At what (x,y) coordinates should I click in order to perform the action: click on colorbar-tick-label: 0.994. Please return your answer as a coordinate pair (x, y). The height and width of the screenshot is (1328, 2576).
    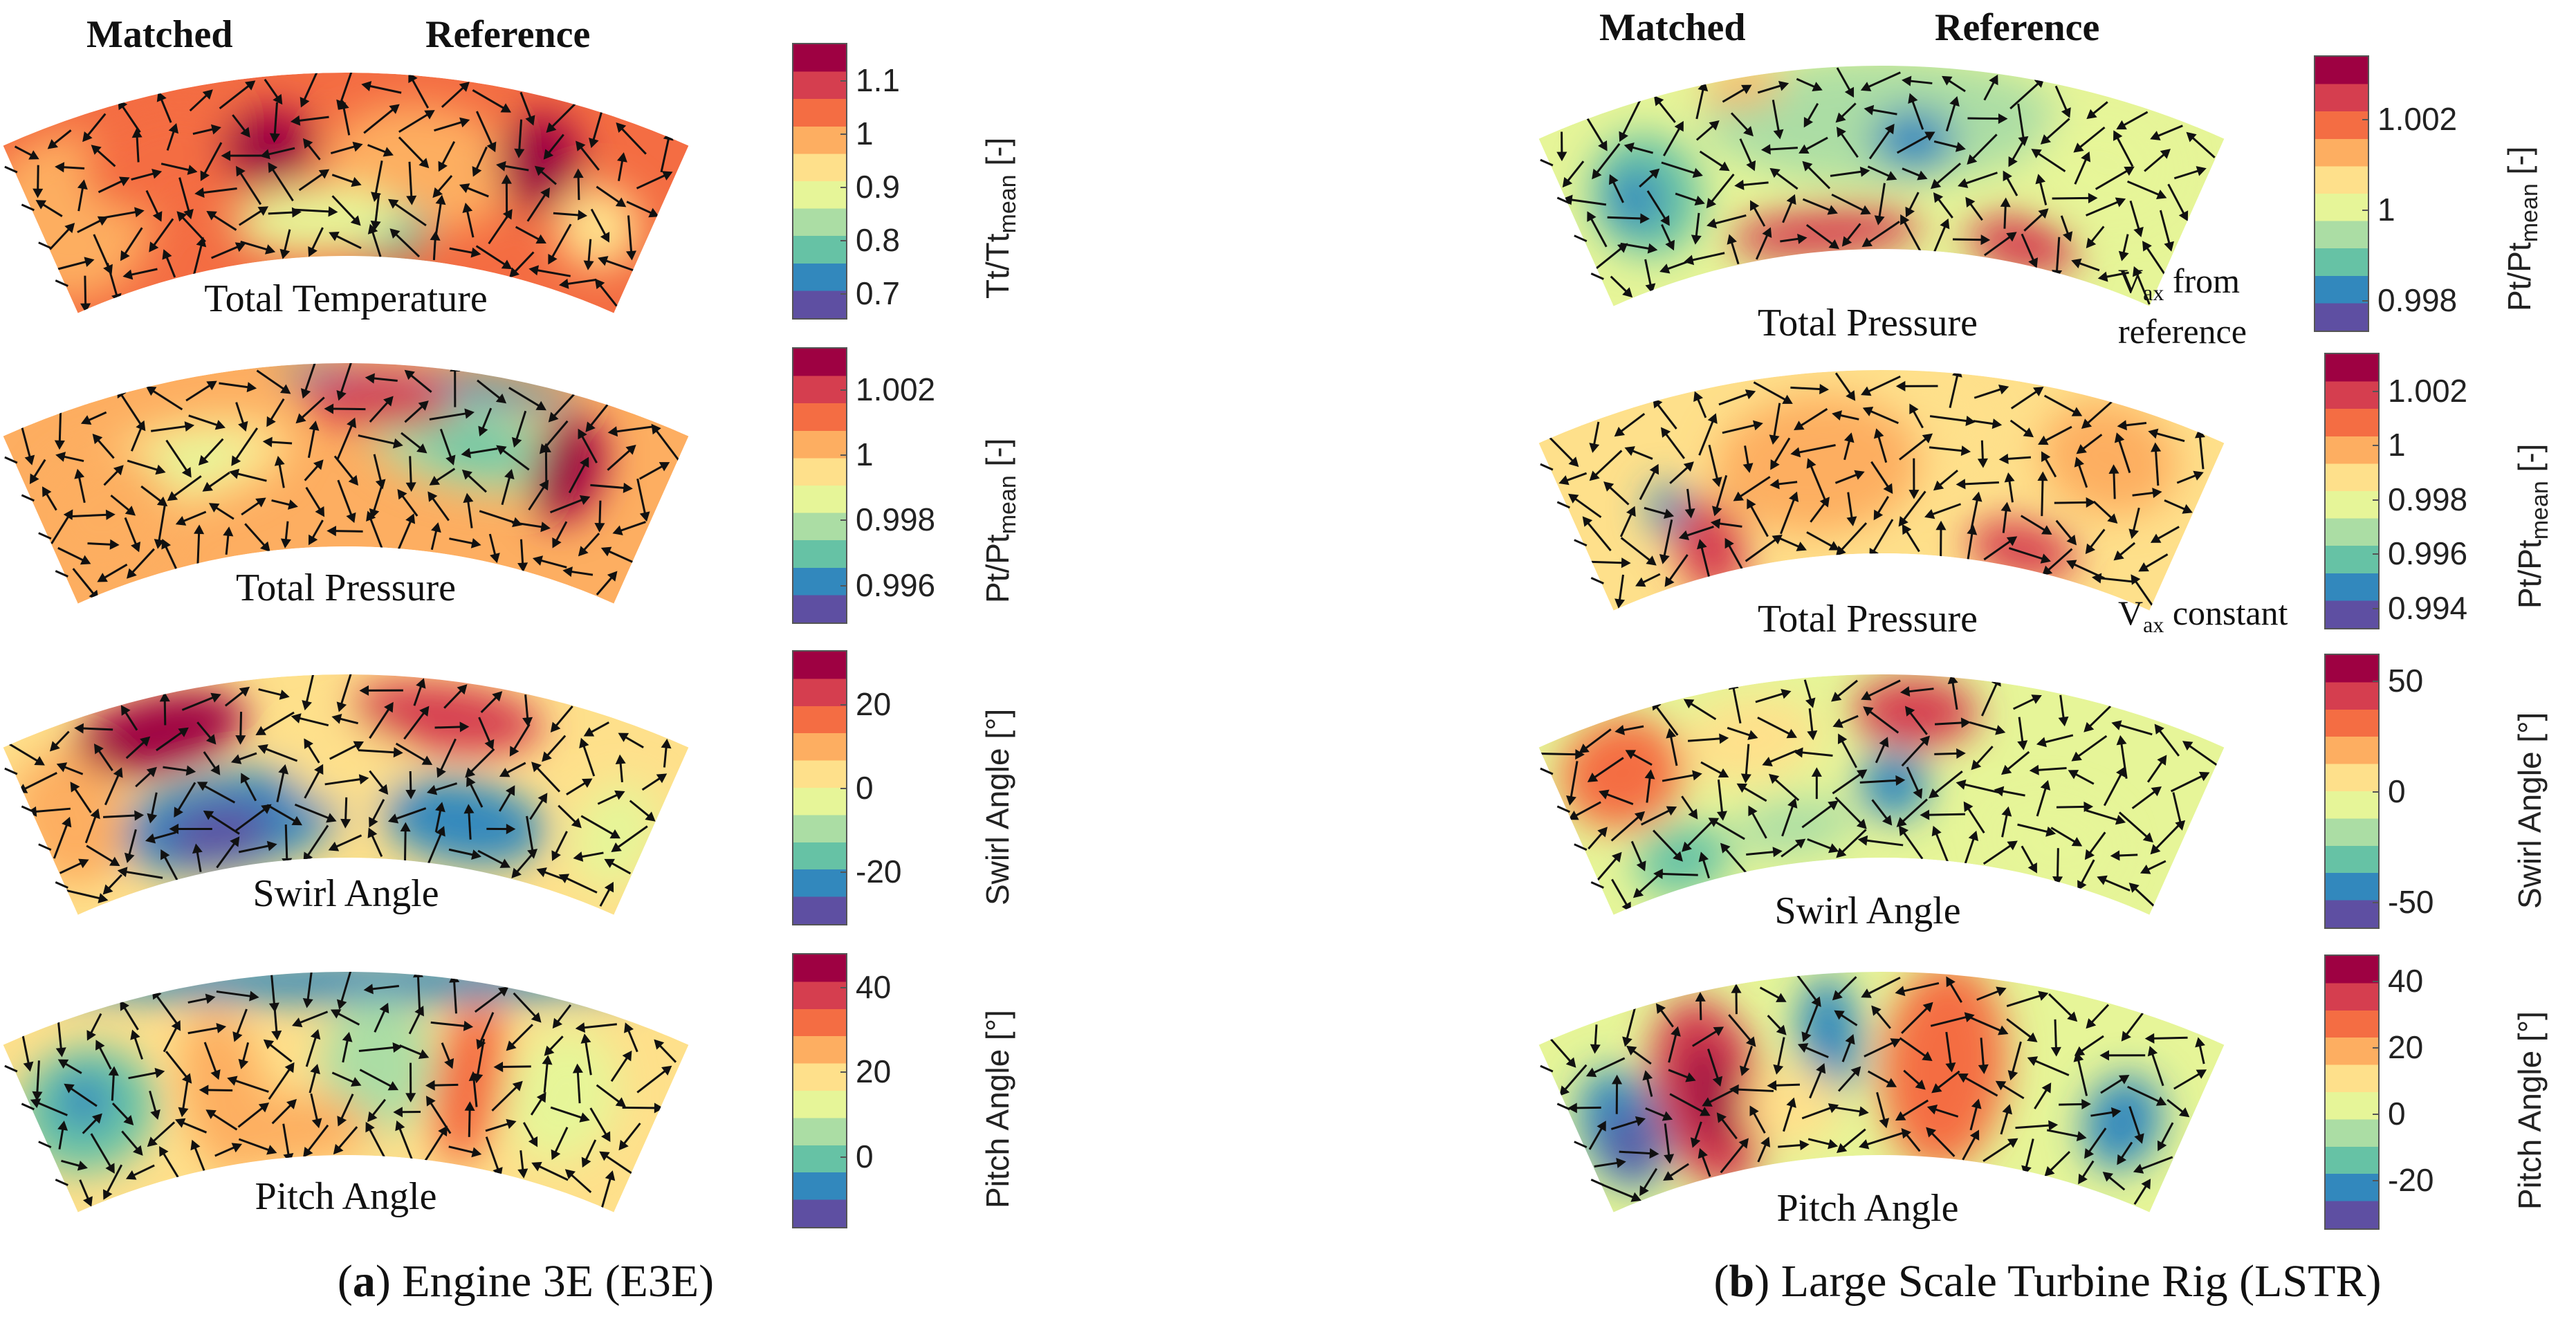
    Looking at the image, I should click on (2428, 607).